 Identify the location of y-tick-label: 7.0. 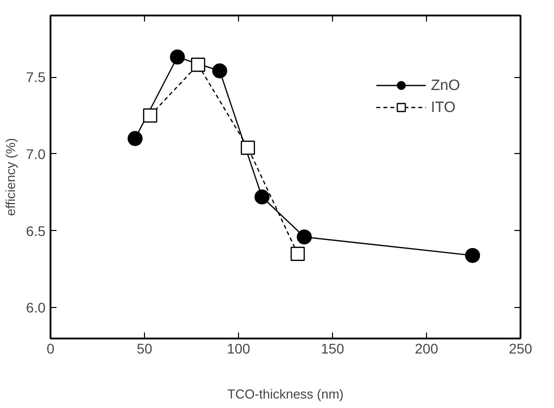
(36, 154).